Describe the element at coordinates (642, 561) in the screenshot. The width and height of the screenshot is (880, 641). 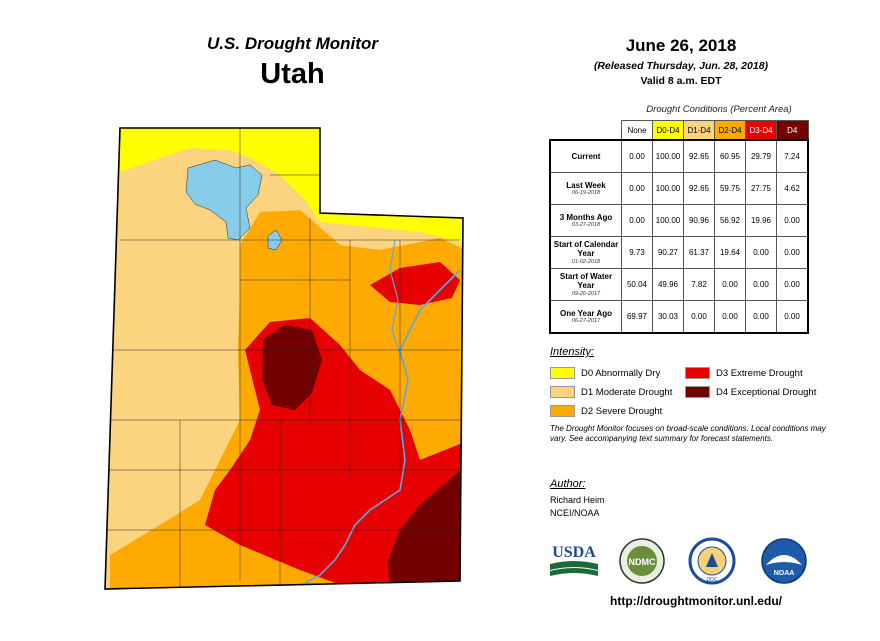
I see `ndmc-logo-icon: NDMC` at that location.